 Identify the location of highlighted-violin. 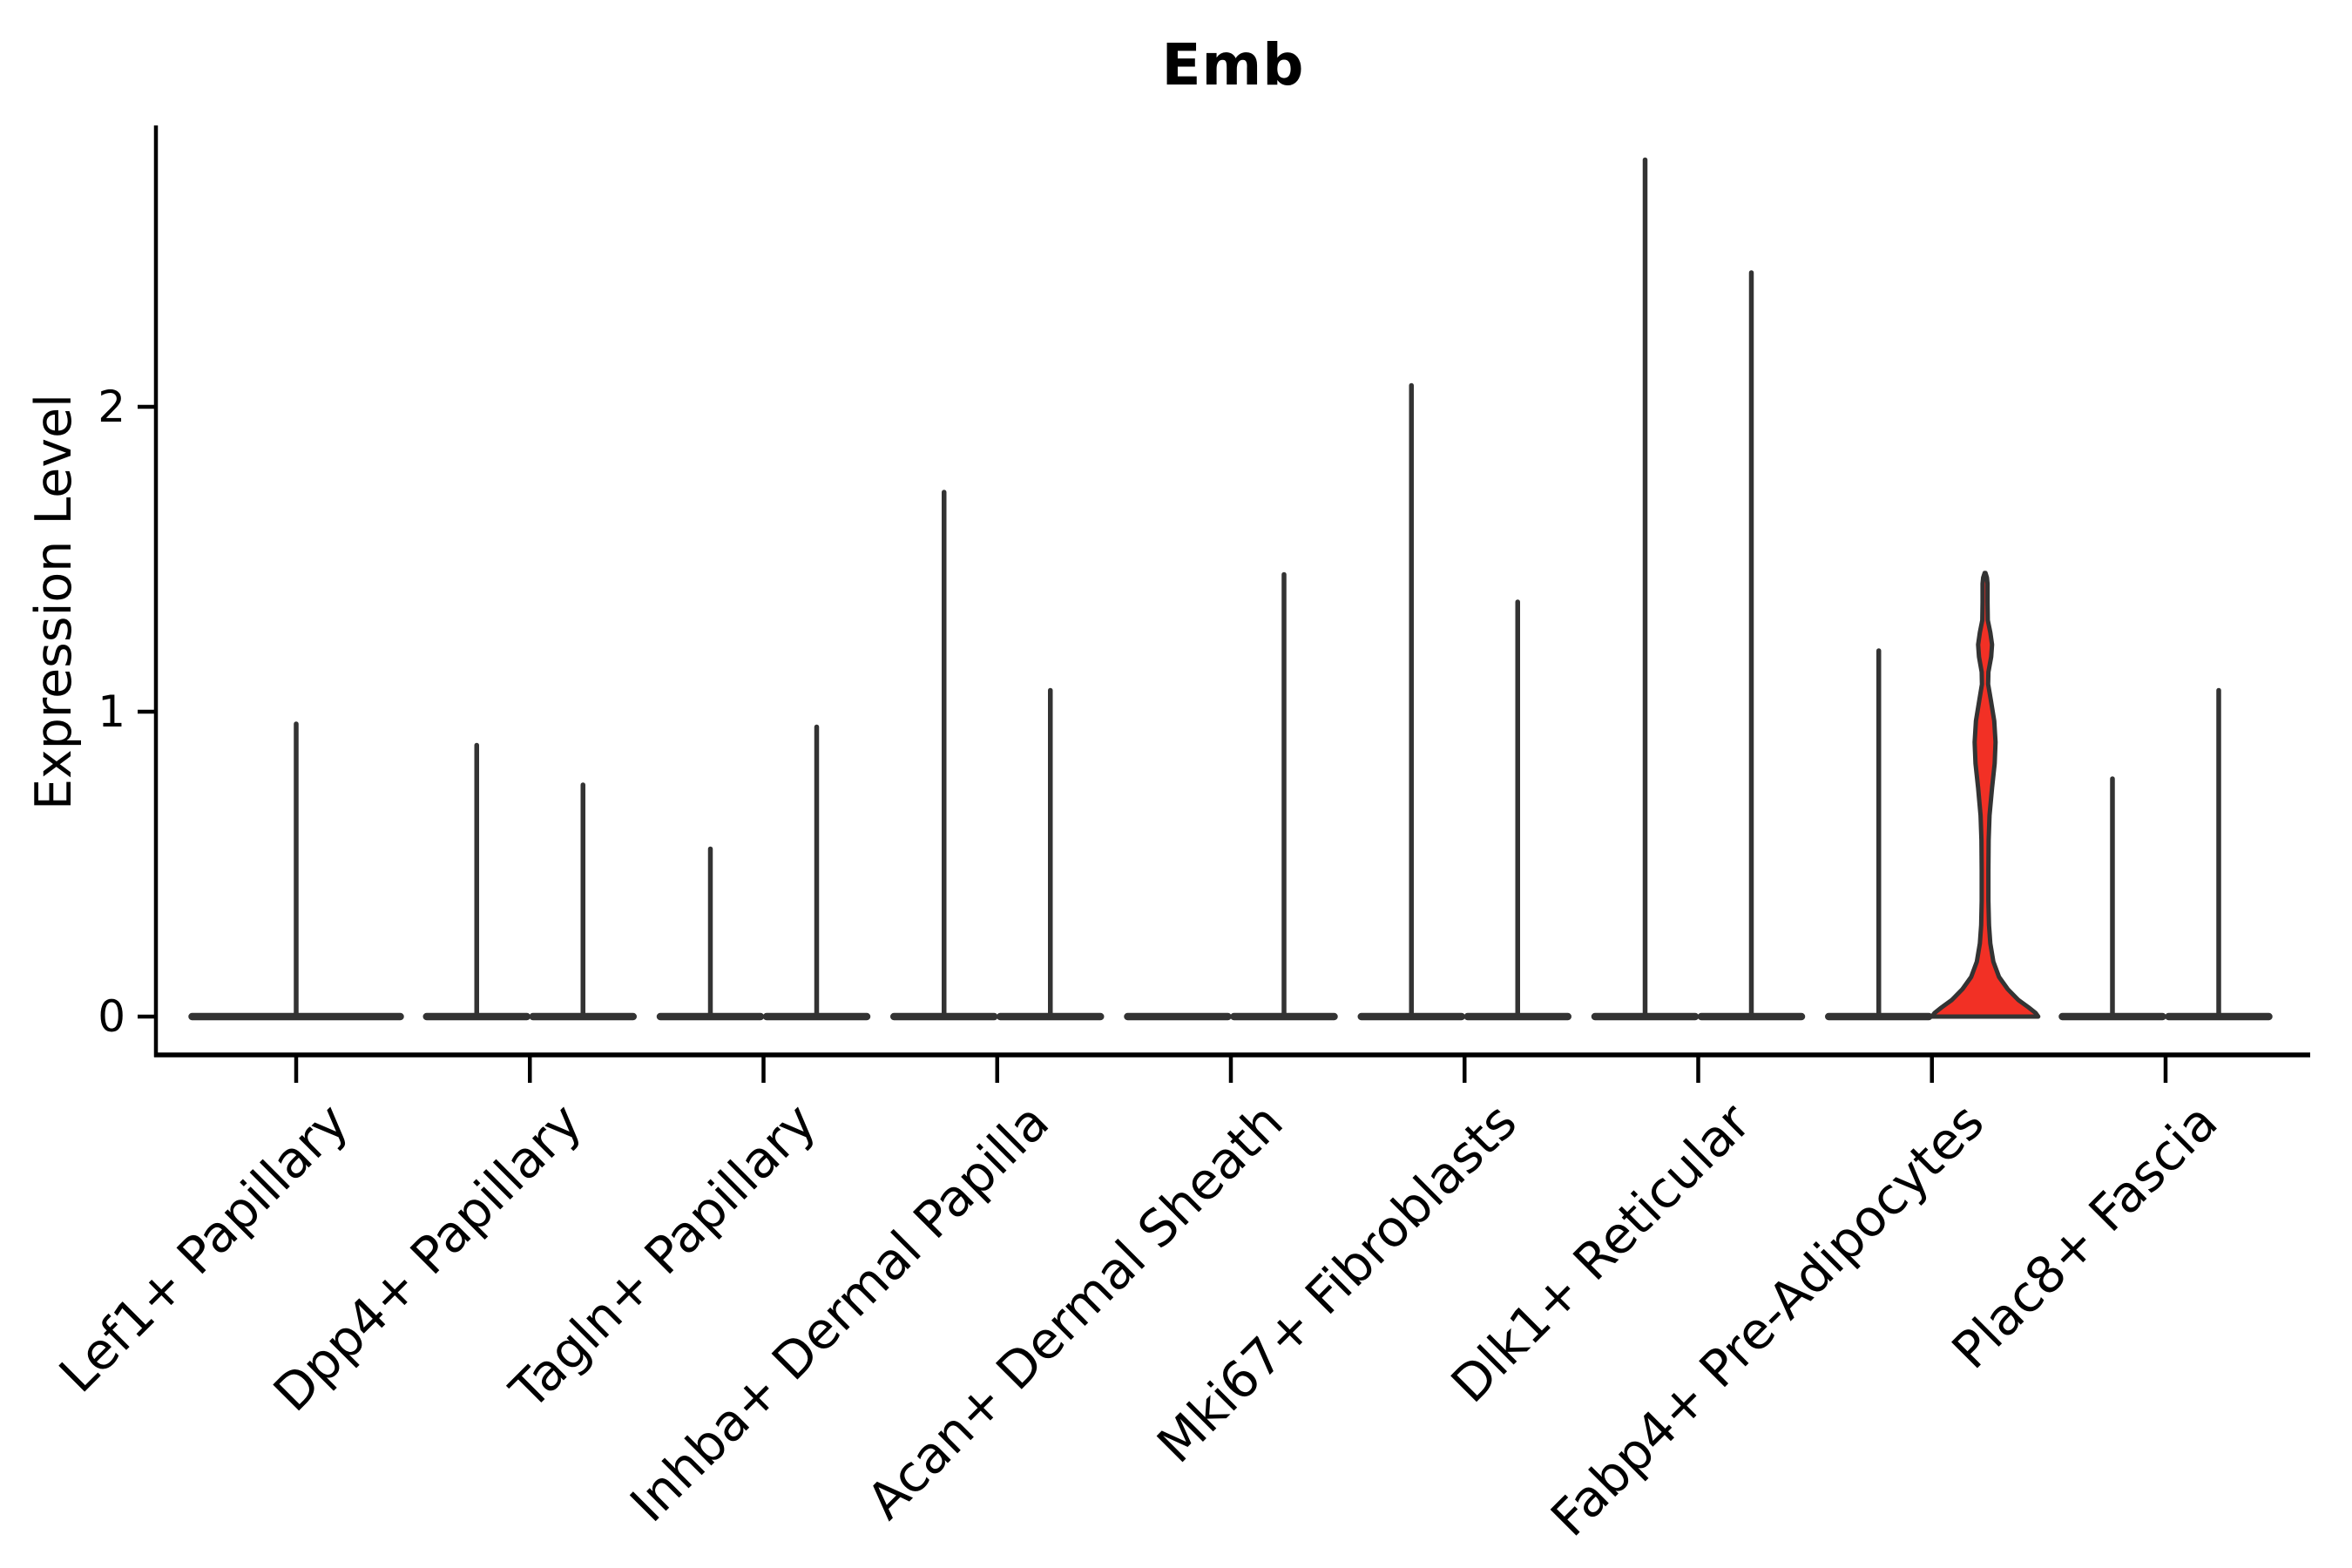
(1985, 795).